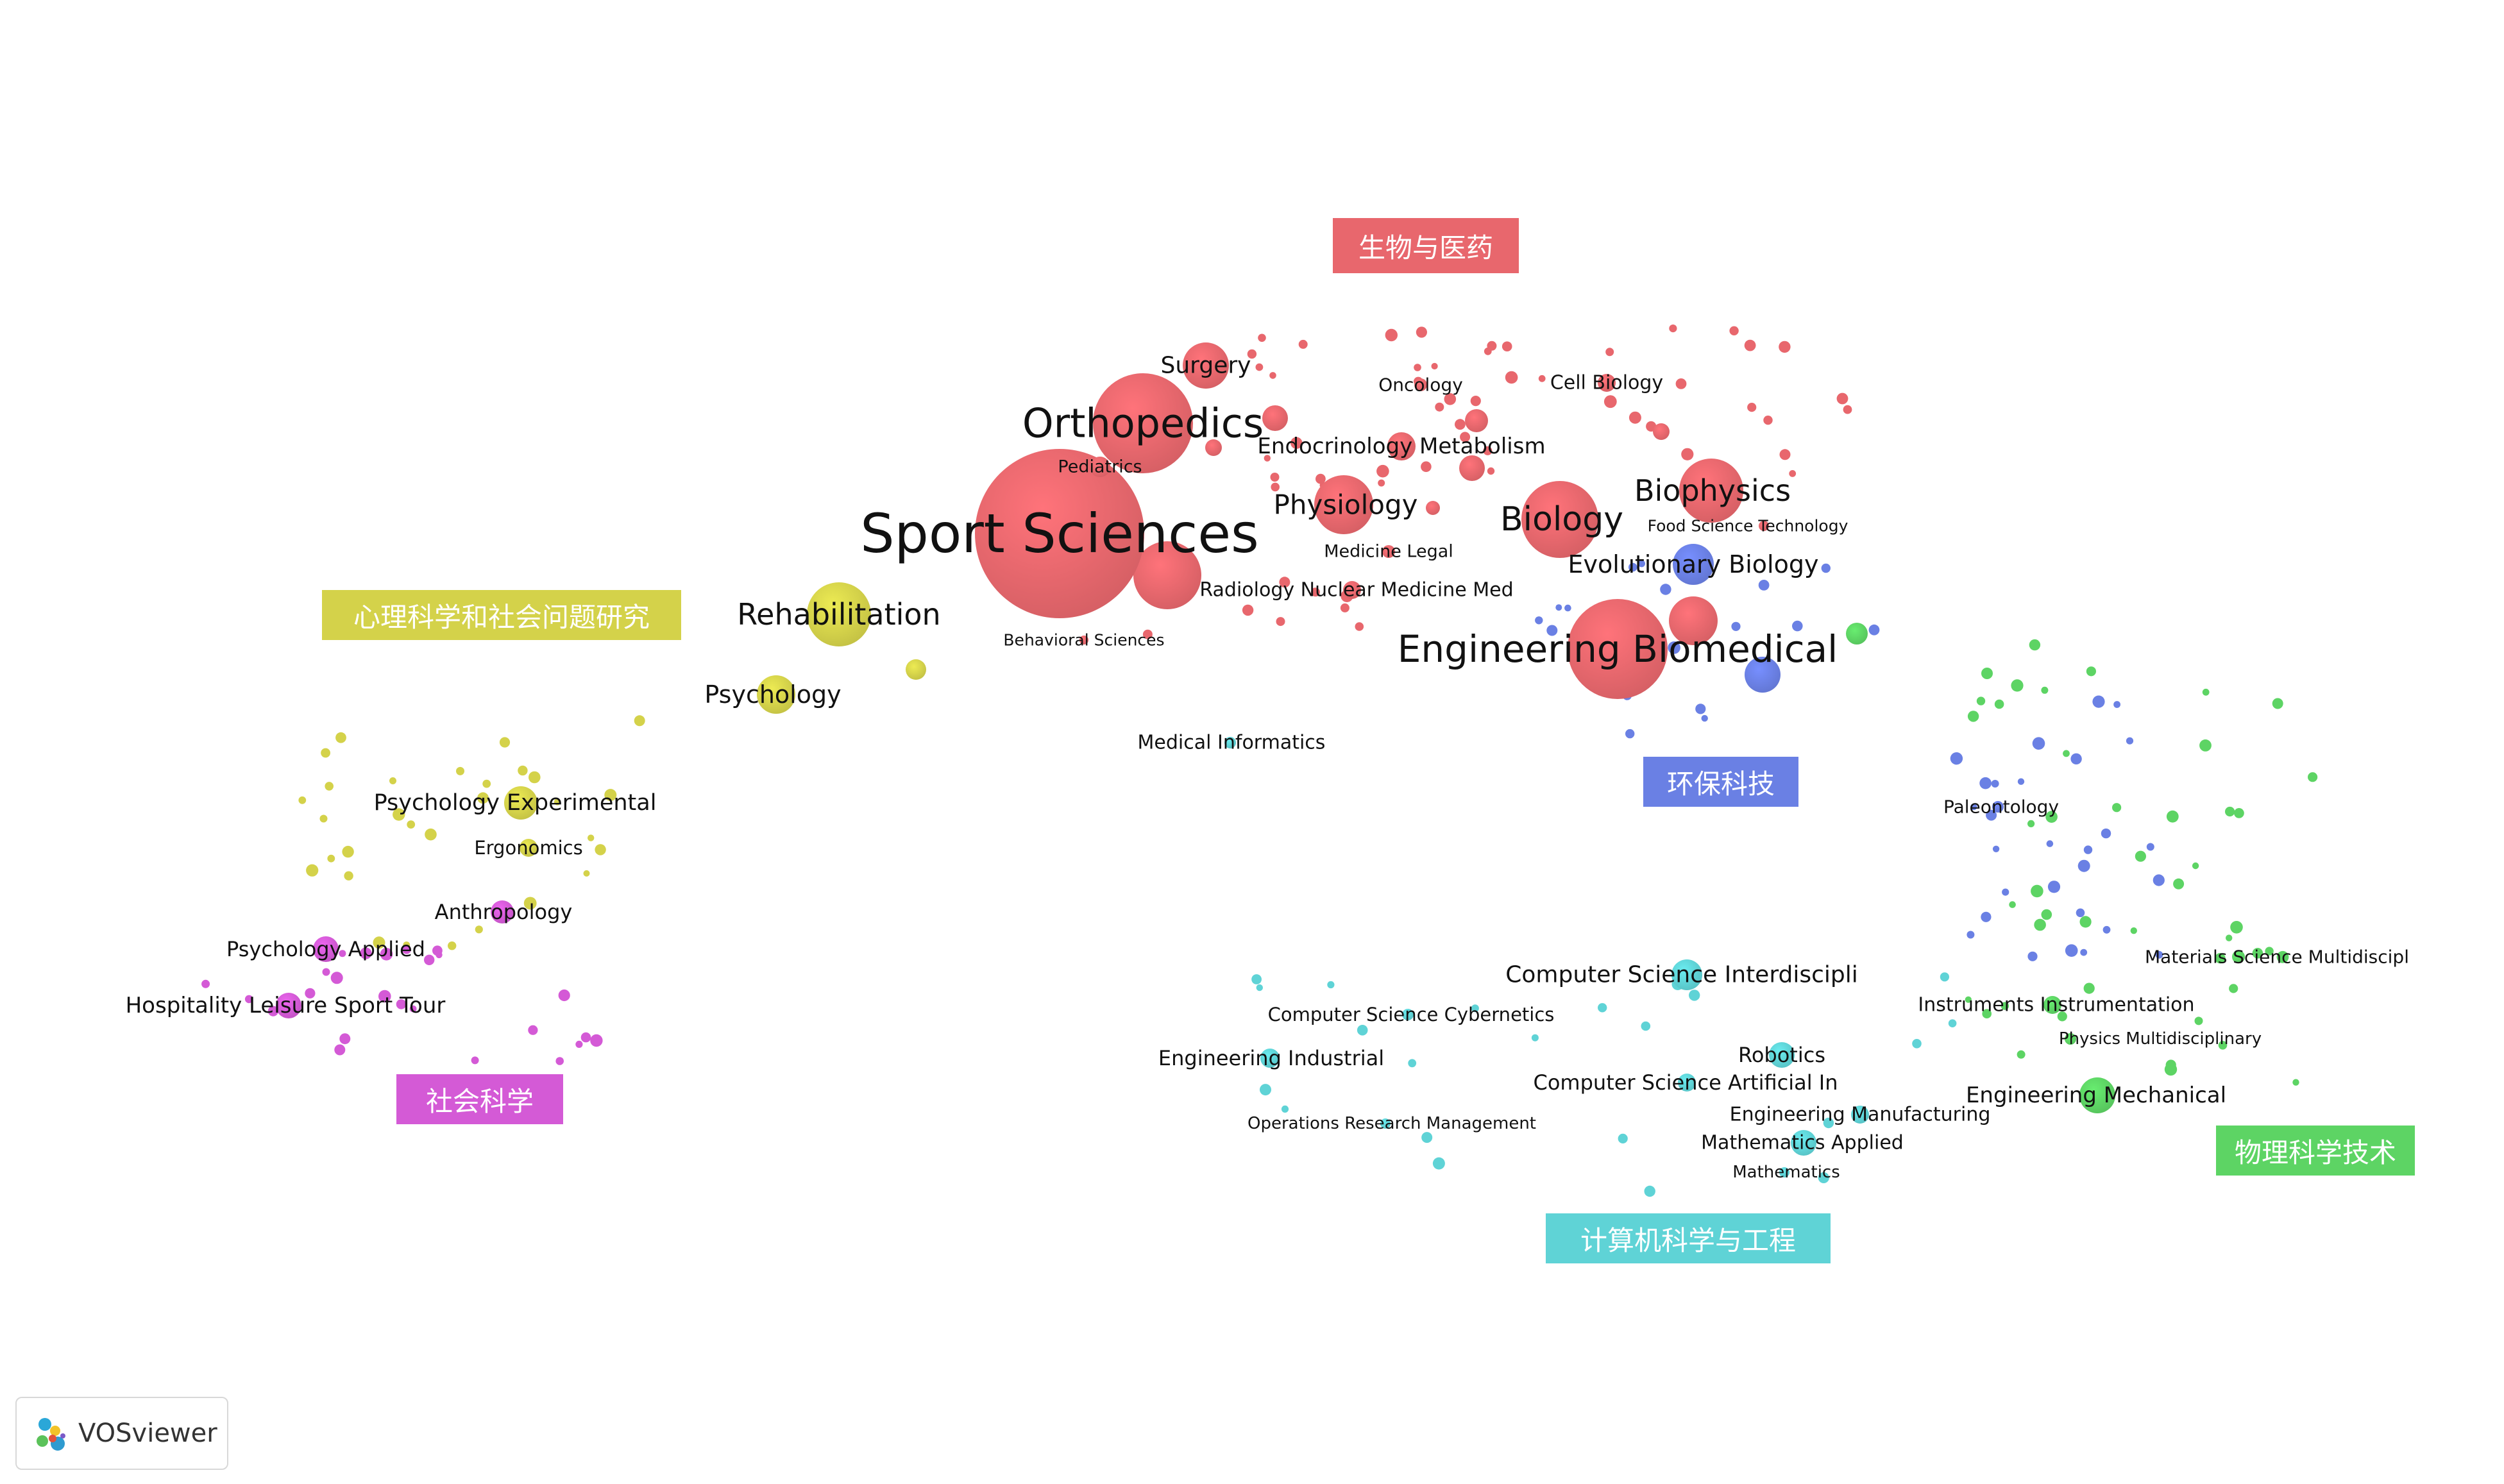  I want to click on node-anthropology, so click(502, 911).